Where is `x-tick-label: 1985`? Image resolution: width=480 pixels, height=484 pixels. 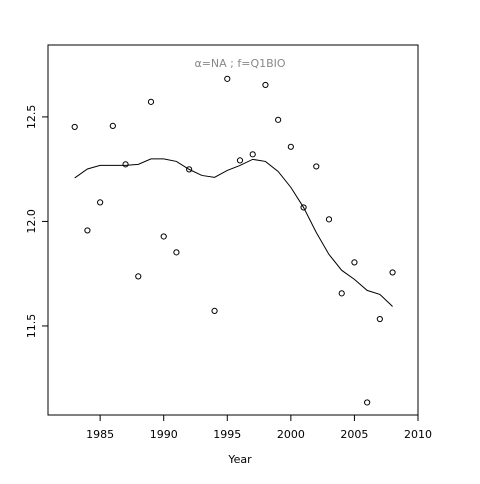 x-tick-label: 1985 is located at coordinates (100, 434).